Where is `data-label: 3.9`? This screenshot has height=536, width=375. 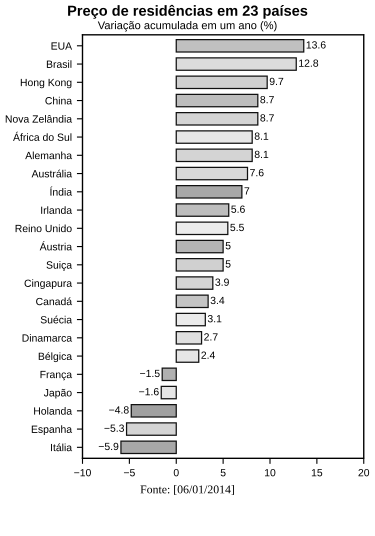 data-label: 3.9 is located at coordinates (222, 282).